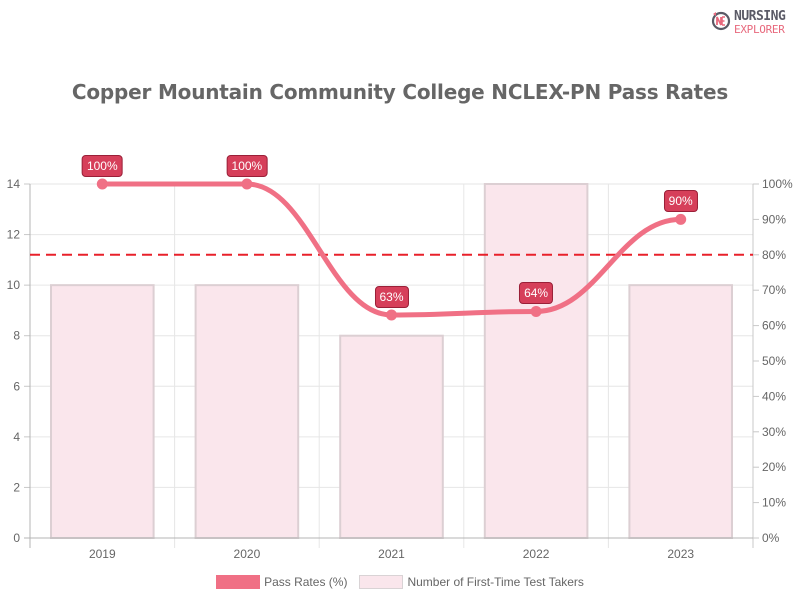 The width and height of the screenshot is (800, 600). I want to click on legend-item-test-takers: Number of First-Time Test Takers, so click(471, 582).